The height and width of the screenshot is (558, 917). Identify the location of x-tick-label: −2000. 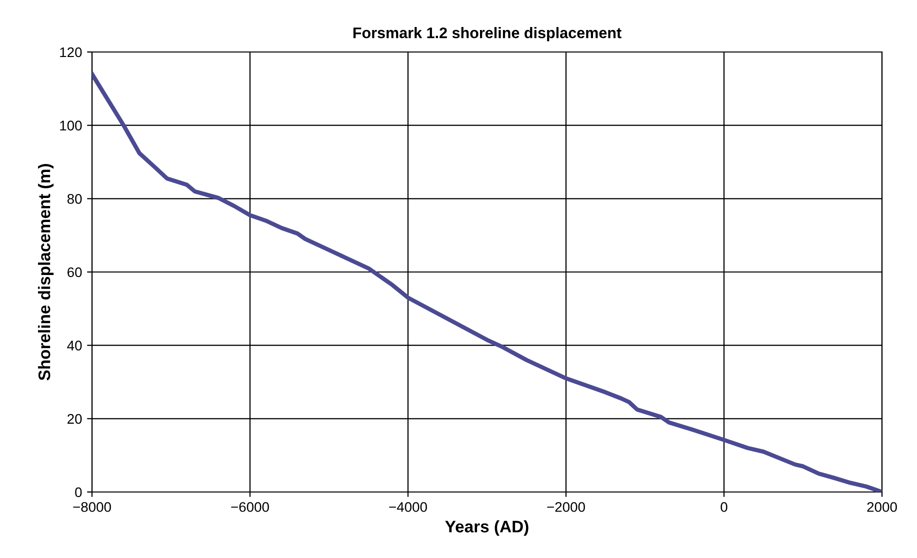
(566, 507).